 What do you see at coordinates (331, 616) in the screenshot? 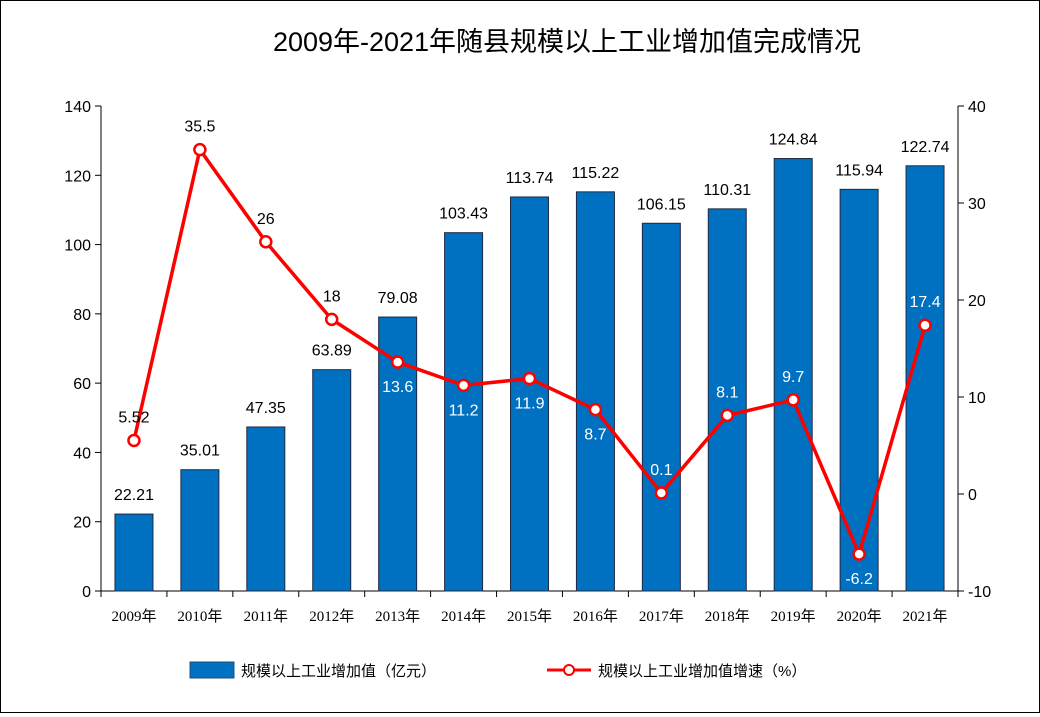
I see `x-tick-label: 2012年` at bounding box center [331, 616].